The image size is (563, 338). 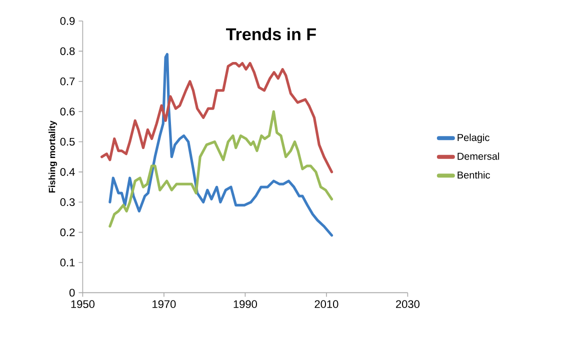 What do you see at coordinates (479, 156) in the screenshot?
I see `legend-label: Demersal` at bounding box center [479, 156].